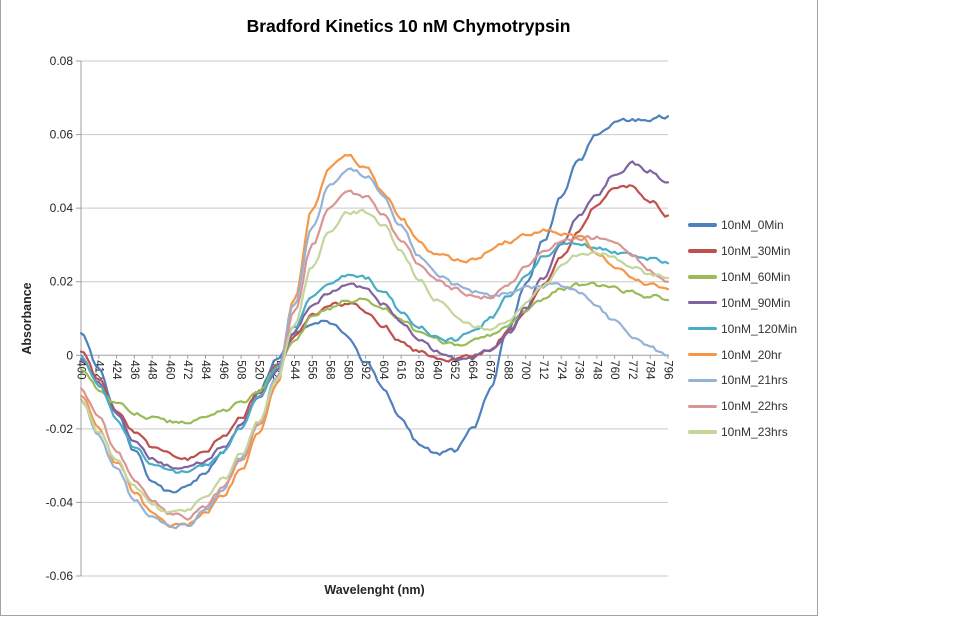  I want to click on legend-item-10nM_120Min: 10nM_120Min, so click(742, 329).